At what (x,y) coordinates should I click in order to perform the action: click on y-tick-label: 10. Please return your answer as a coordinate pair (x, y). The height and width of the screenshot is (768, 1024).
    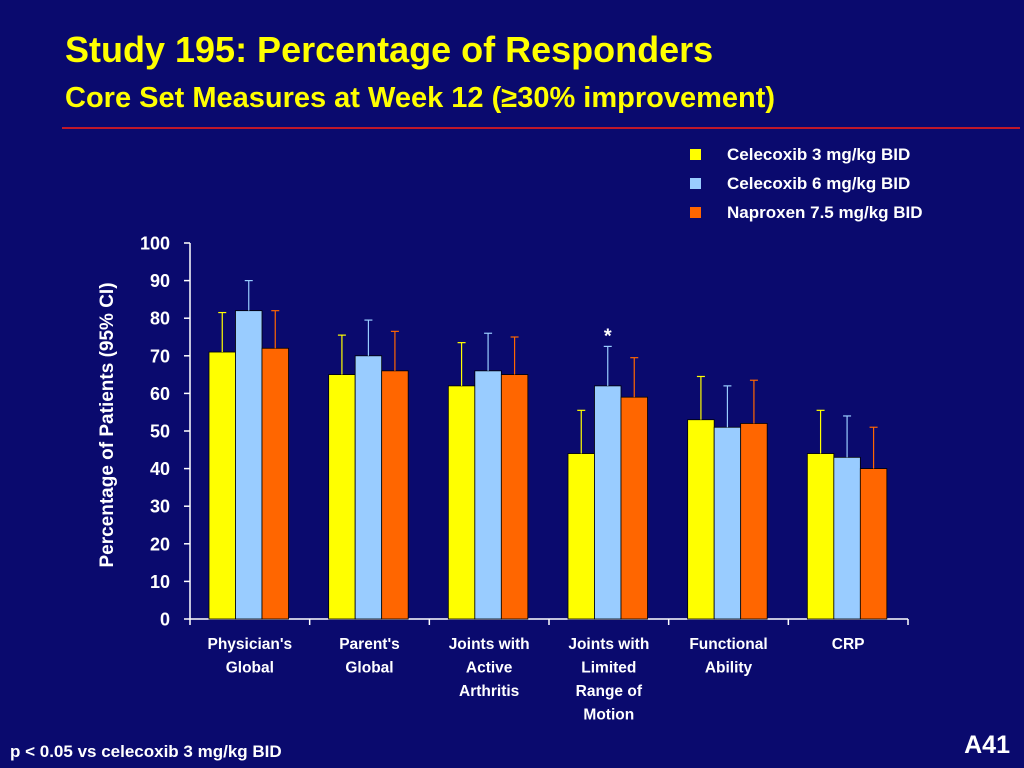
    Looking at the image, I should click on (160, 582).